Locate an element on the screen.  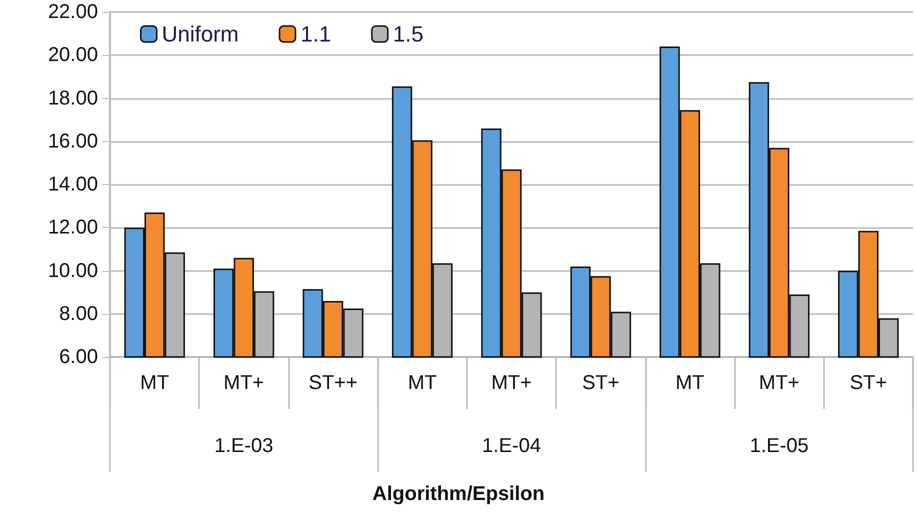
y-tick-label: 22.00 is located at coordinates (73, 12).